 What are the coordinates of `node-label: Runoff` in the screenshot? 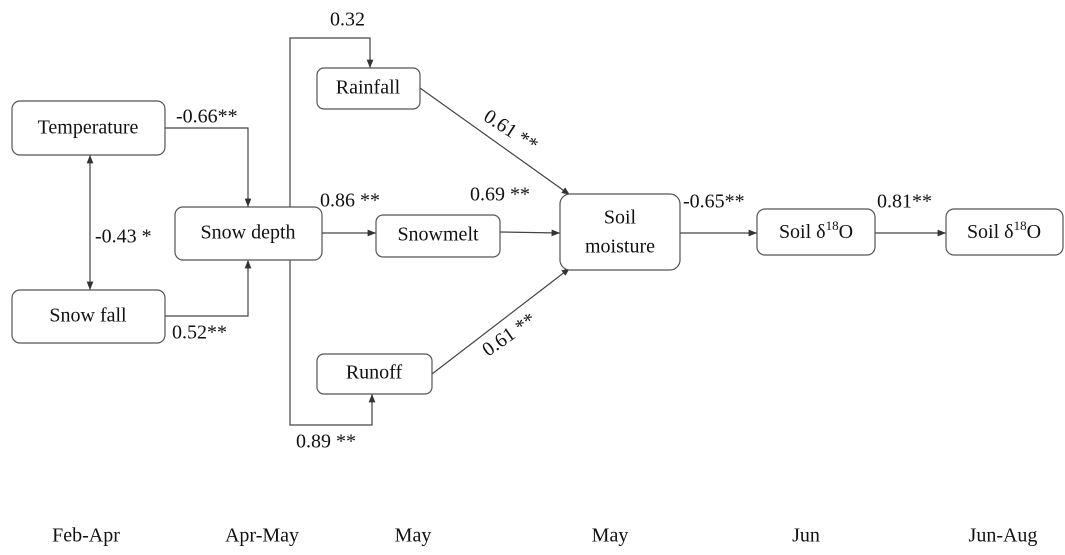 It's located at (374, 373).